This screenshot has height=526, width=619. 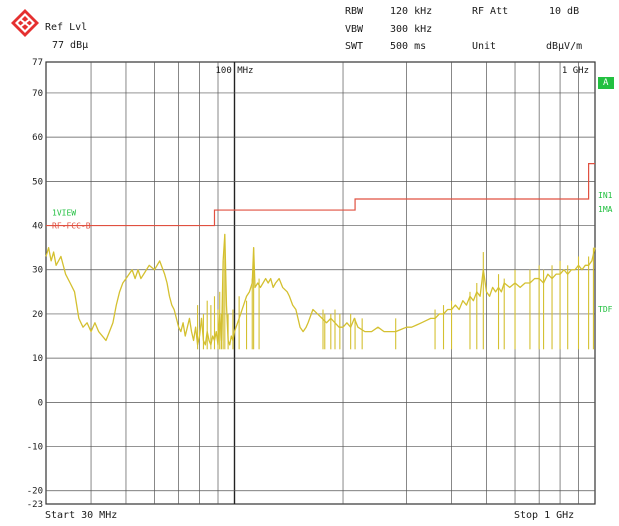 What do you see at coordinates (70, 45) in the screenshot?
I see `ref-level-value: 77 dBµ` at bounding box center [70, 45].